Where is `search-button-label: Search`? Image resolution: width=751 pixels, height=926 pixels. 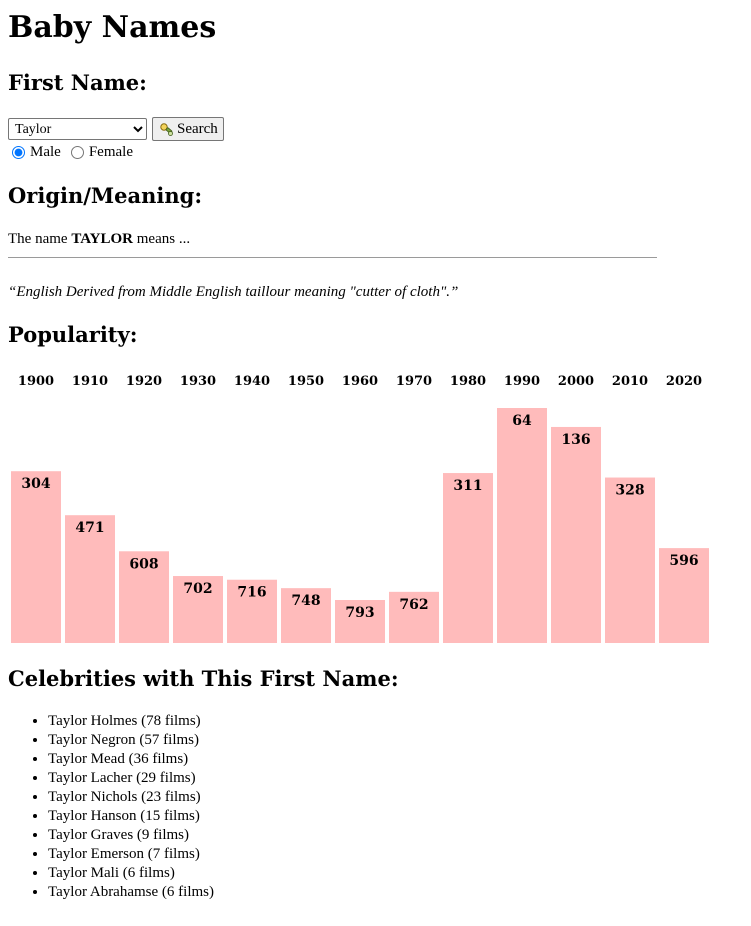 search-button-label: Search is located at coordinates (197, 128).